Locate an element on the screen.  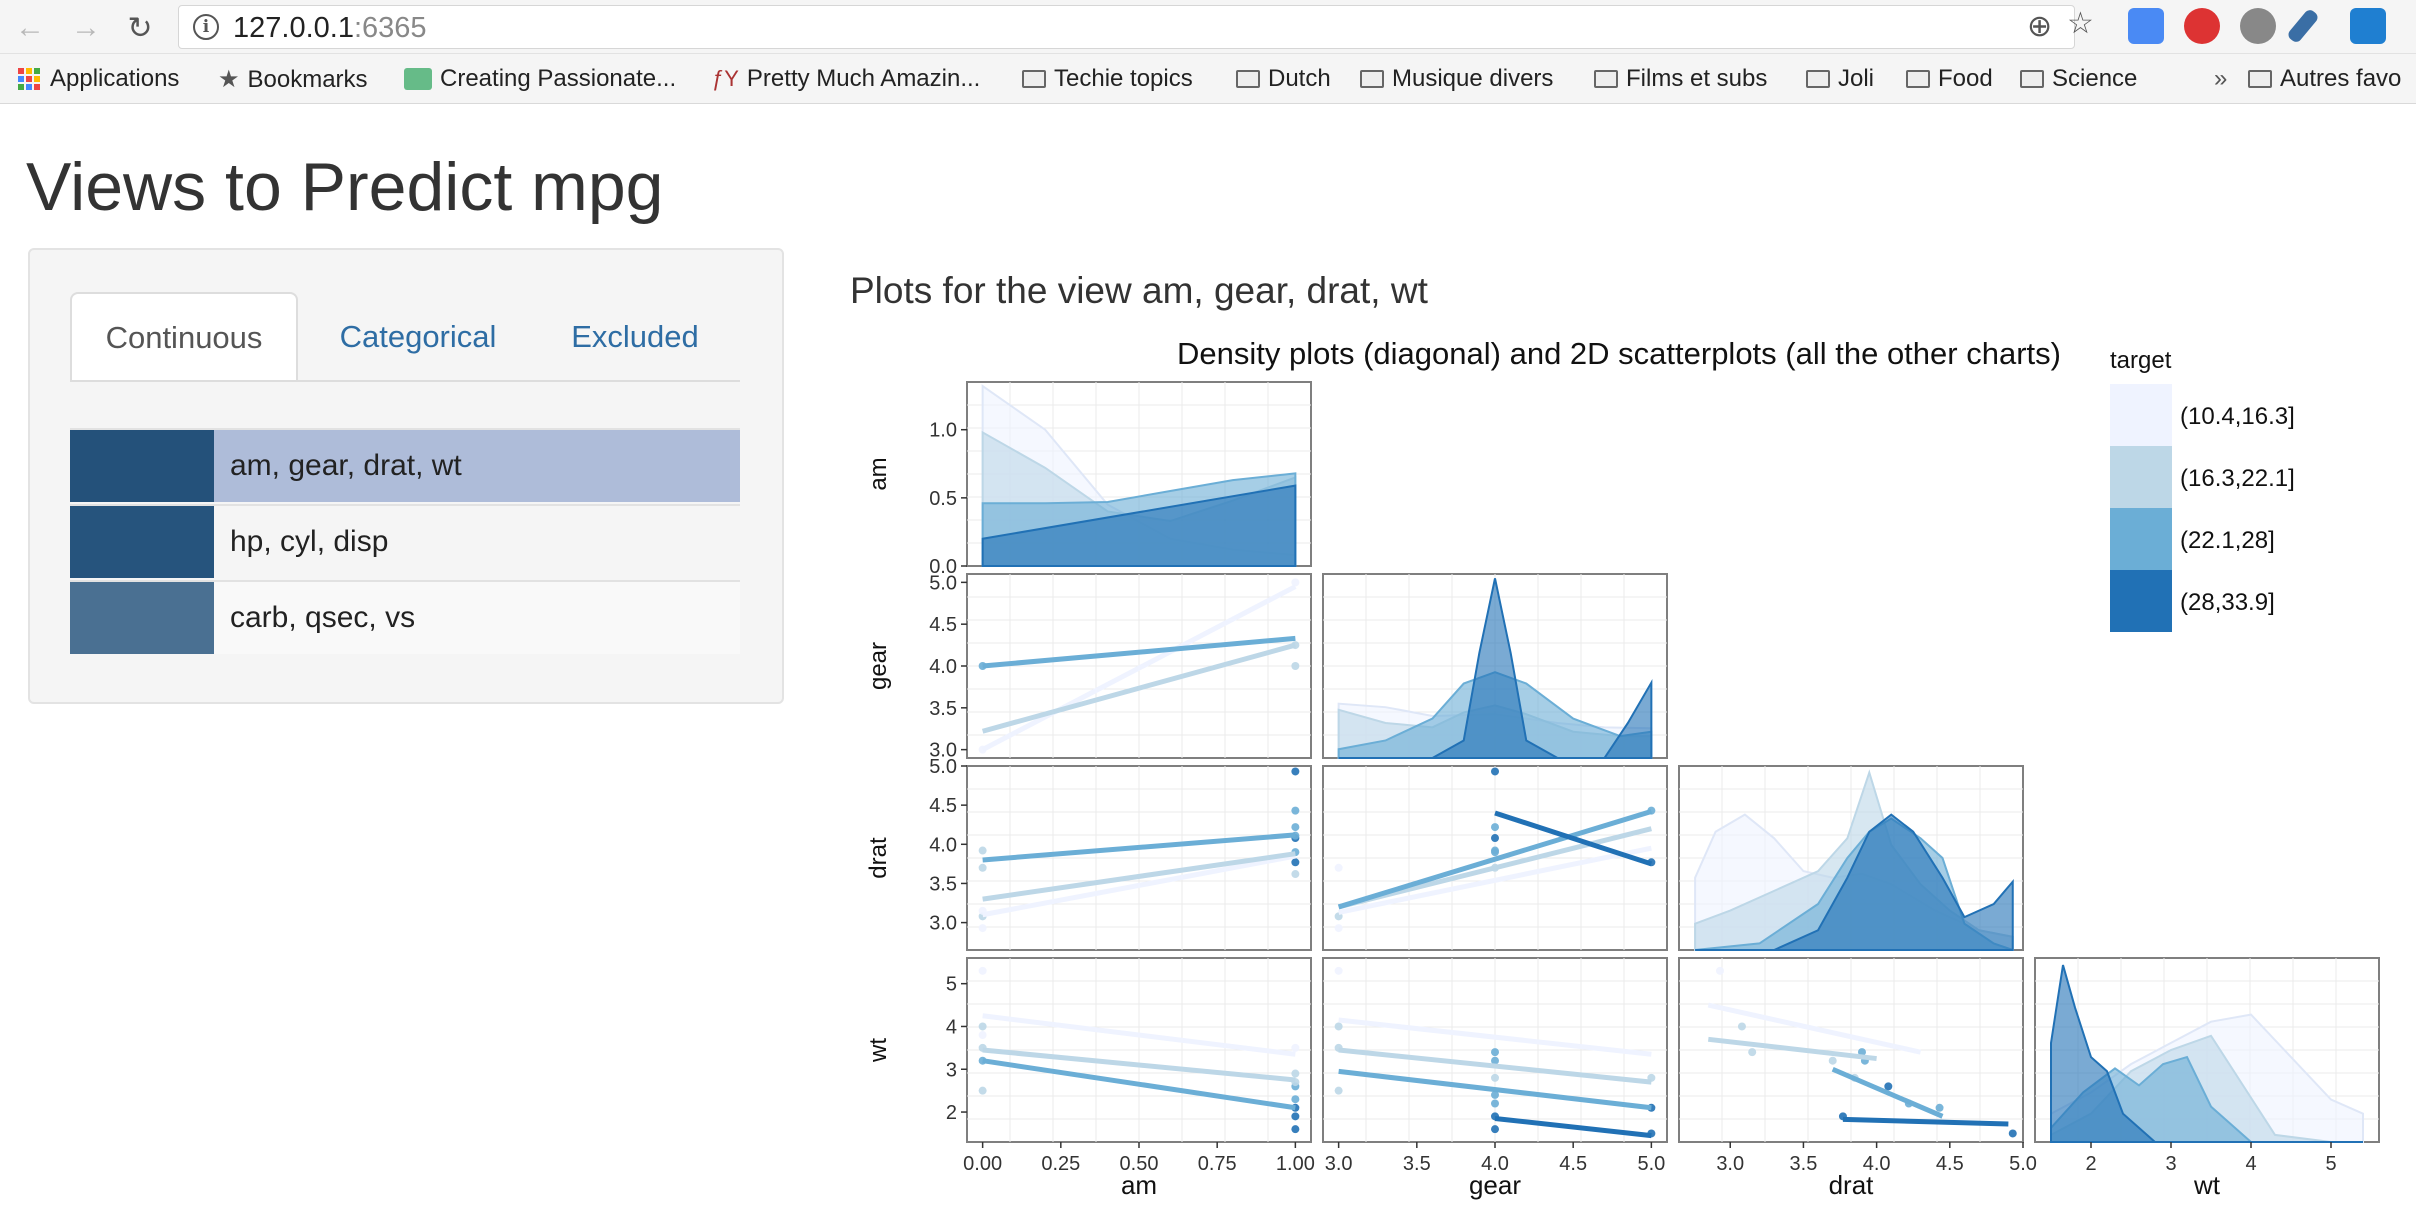
y-axis-label-wt: wt is located at coordinates (878, 1050).